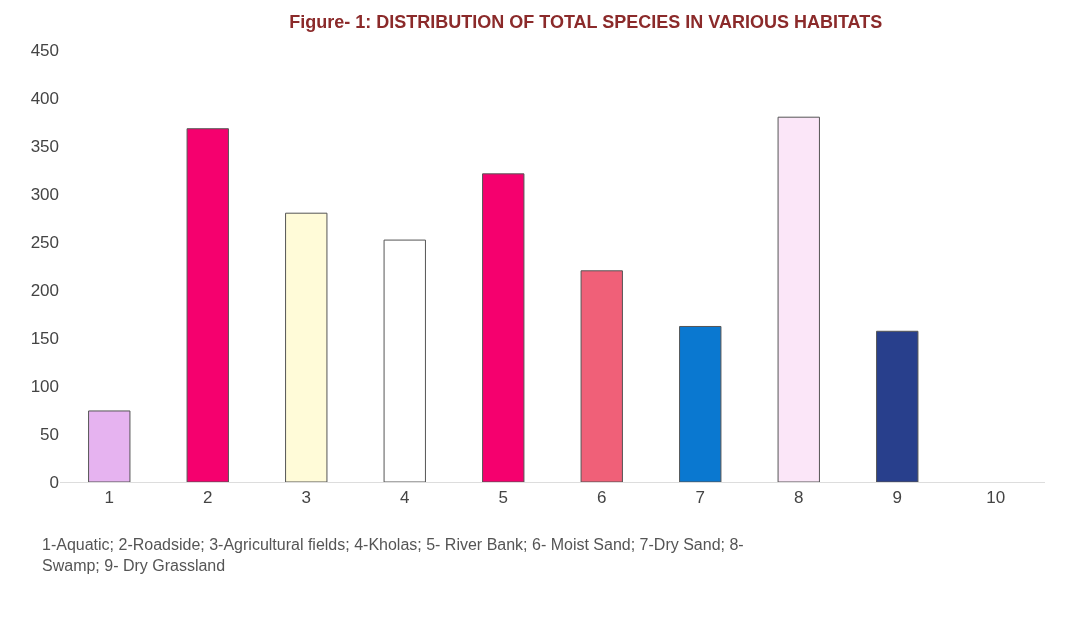 This screenshot has height=622, width=1065. I want to click on y-tick-label: 450, so click(44, 50).